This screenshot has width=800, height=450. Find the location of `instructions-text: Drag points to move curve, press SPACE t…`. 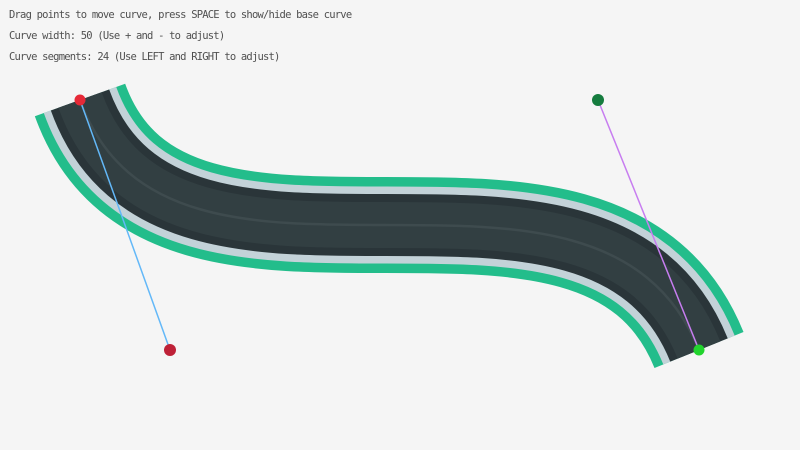

instructions-text: Drag points to move curve, press SPACE t… is located at coordinates (180, 15).